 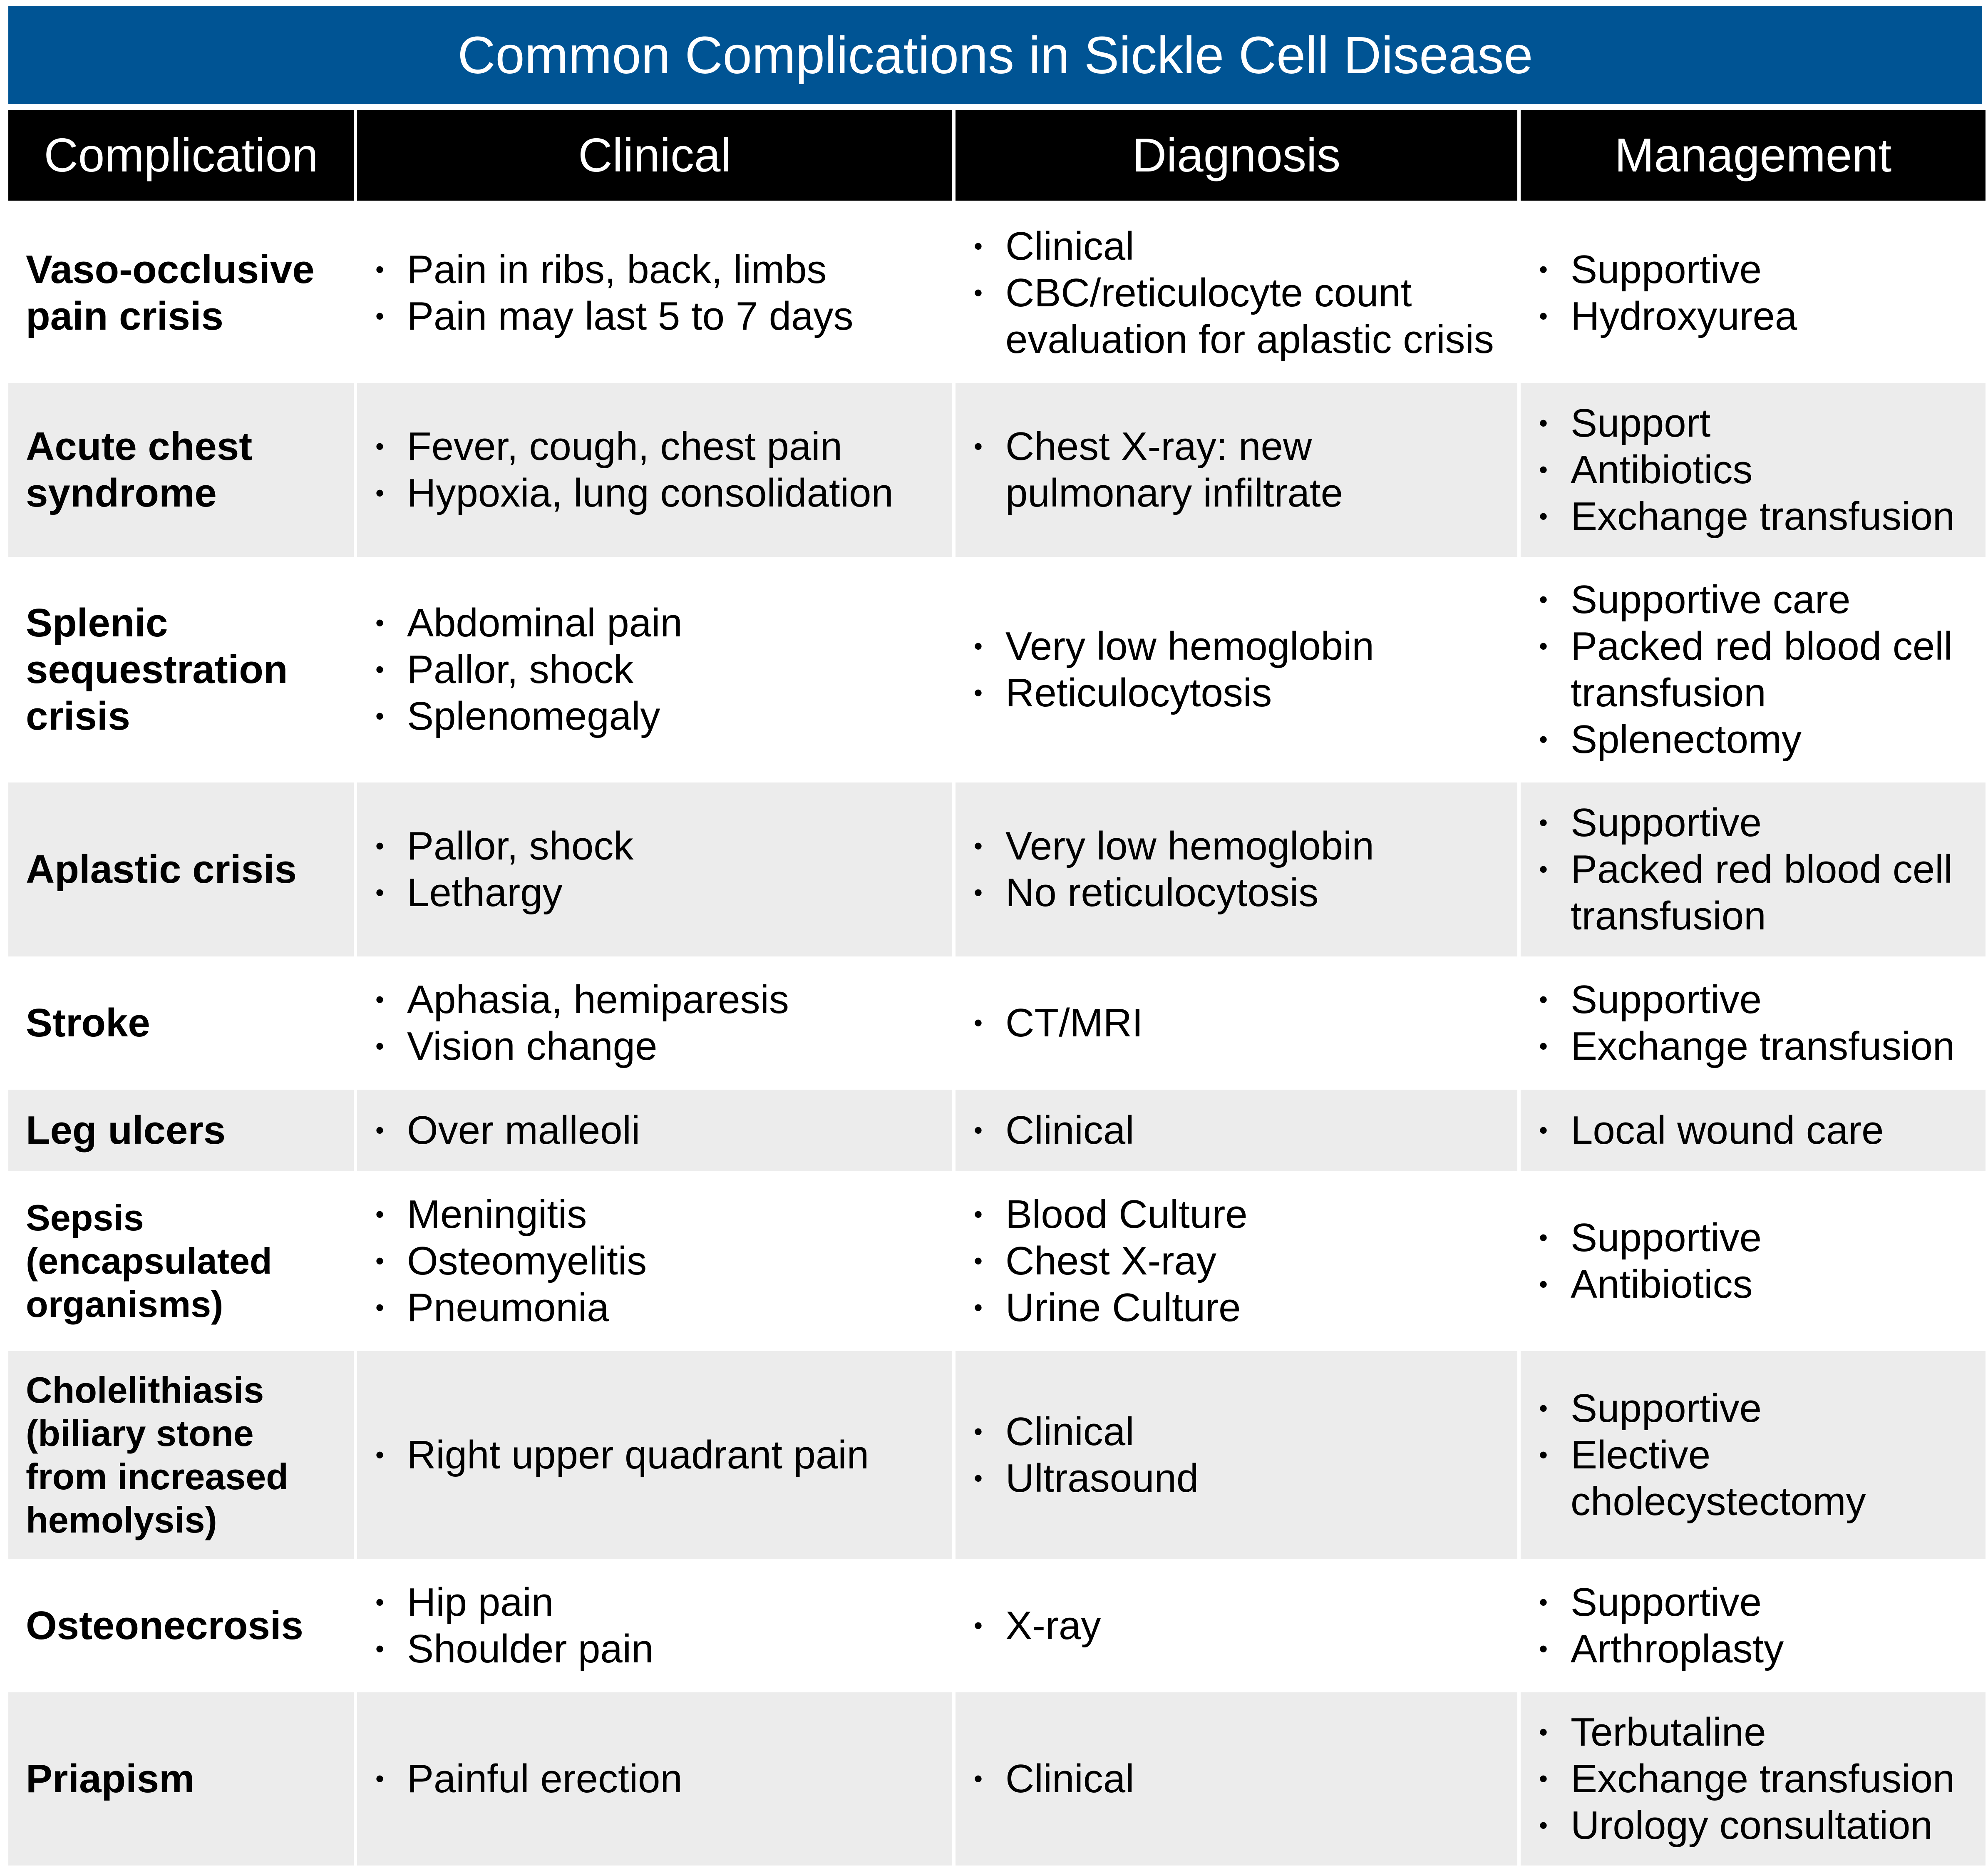 I want to click on complication-cell: Vaso-occlusive pain crisis, so click(x=181, y=293).